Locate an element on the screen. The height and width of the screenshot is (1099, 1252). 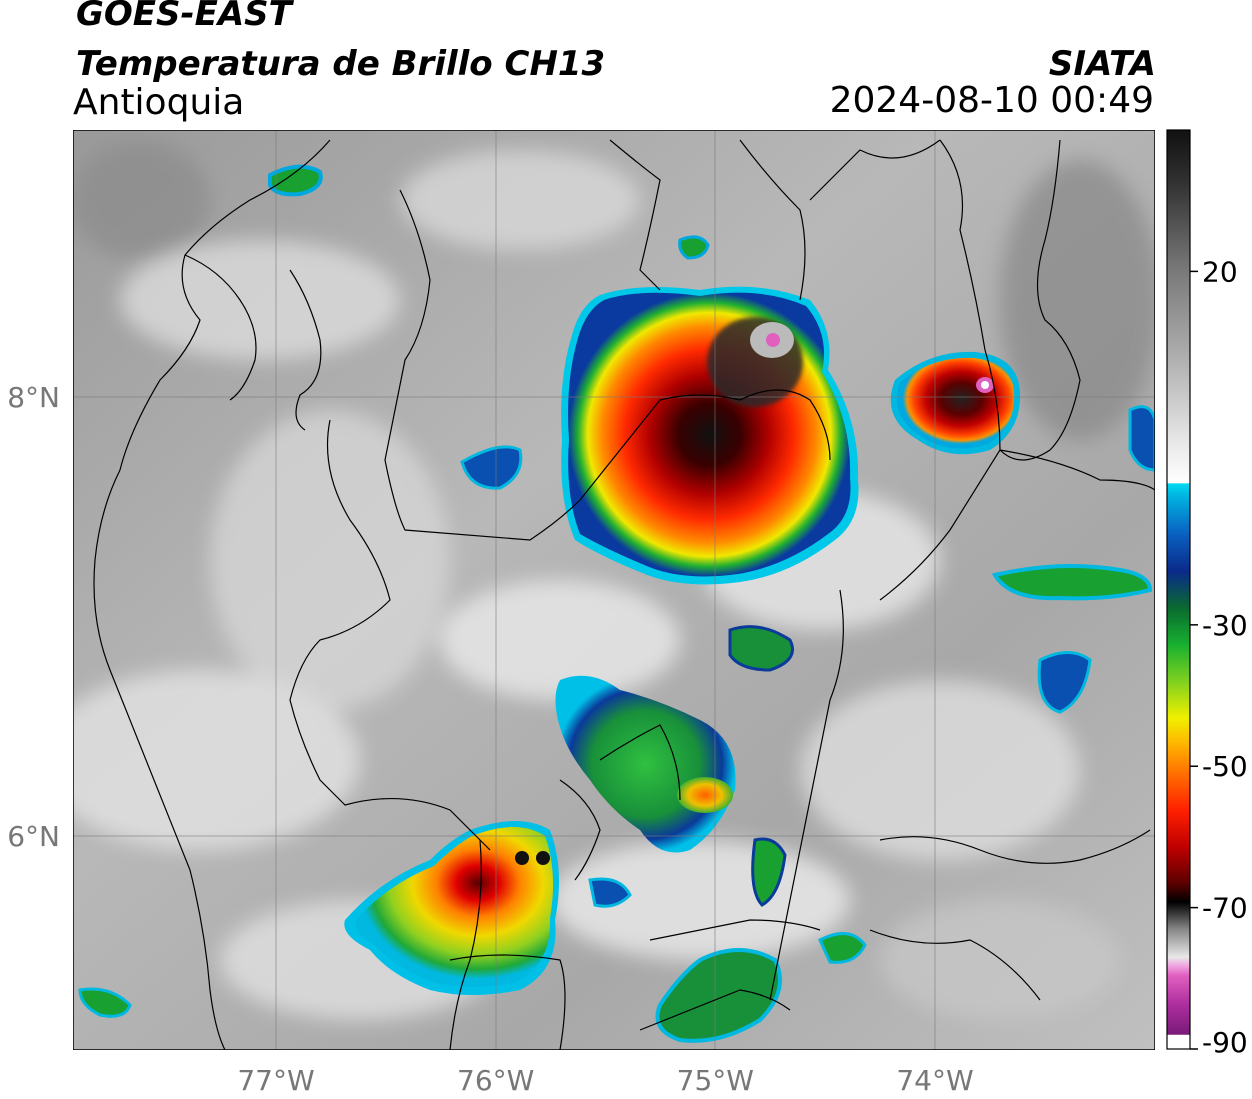
colorbar-tick-label: -30 is located at coordinates (1225, 625).